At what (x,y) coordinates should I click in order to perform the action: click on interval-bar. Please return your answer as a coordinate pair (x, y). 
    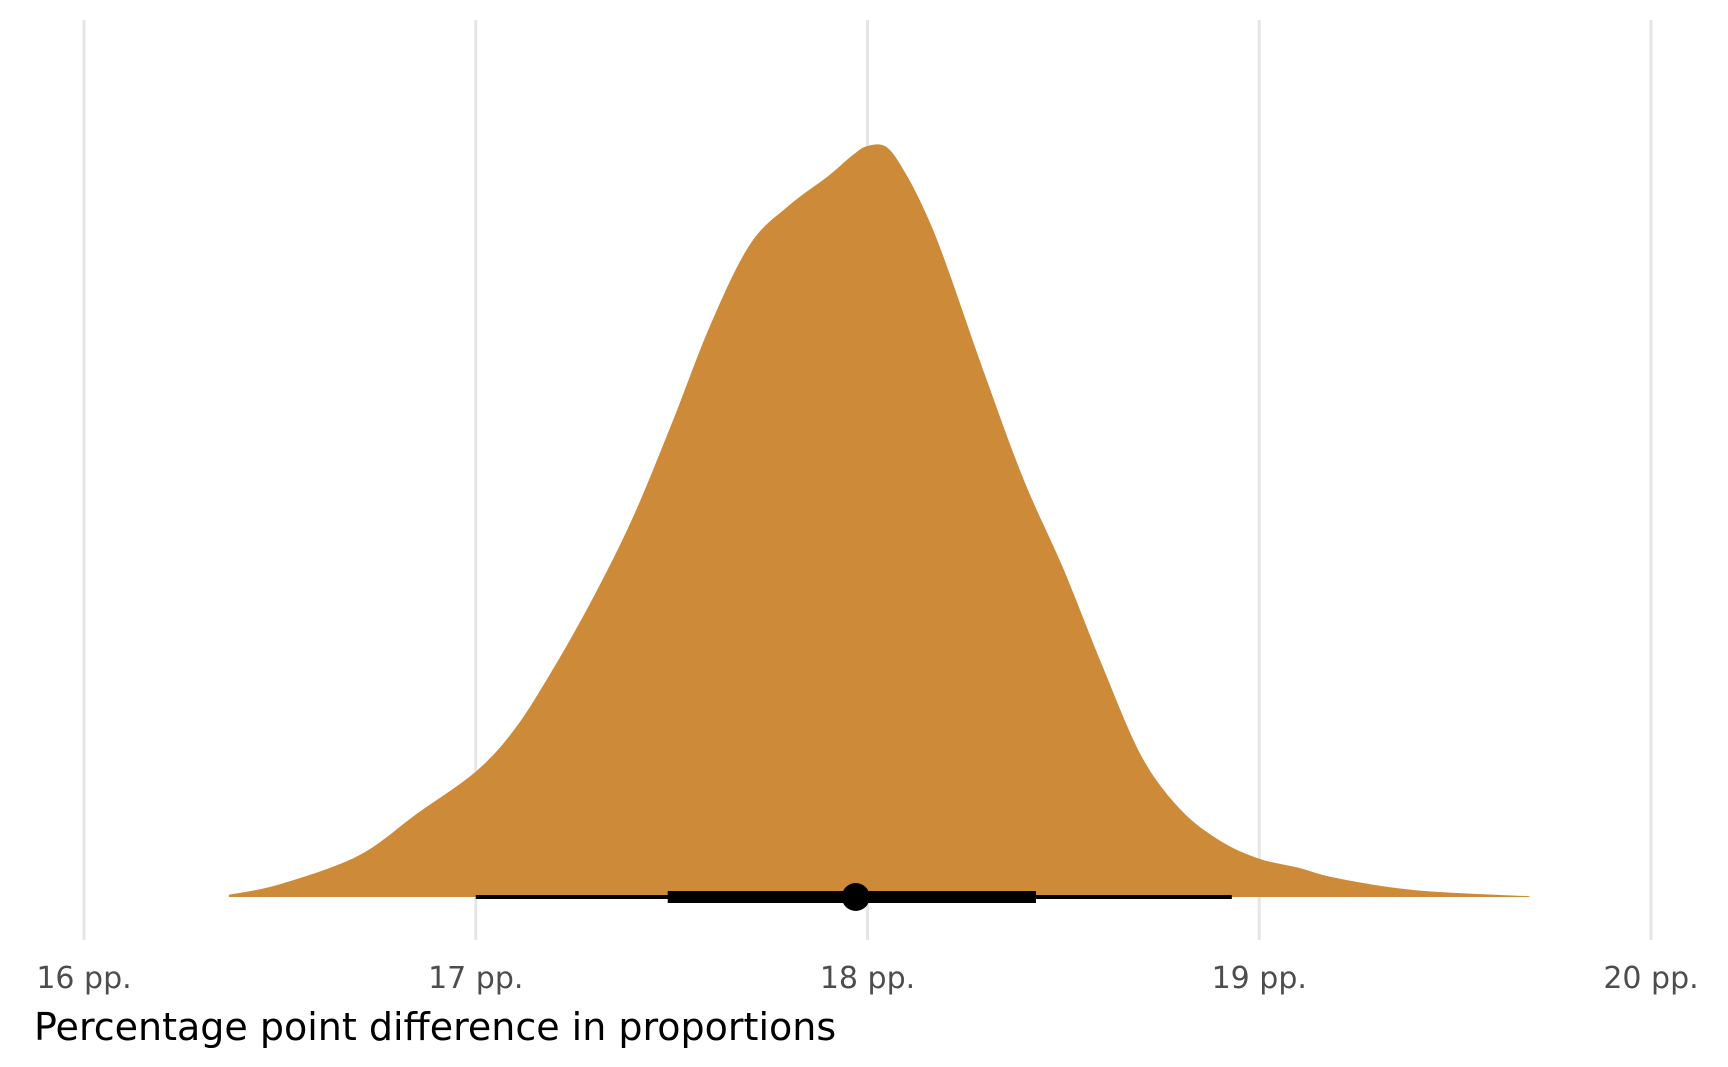
    Looking at the image, I should click on (853, 897).